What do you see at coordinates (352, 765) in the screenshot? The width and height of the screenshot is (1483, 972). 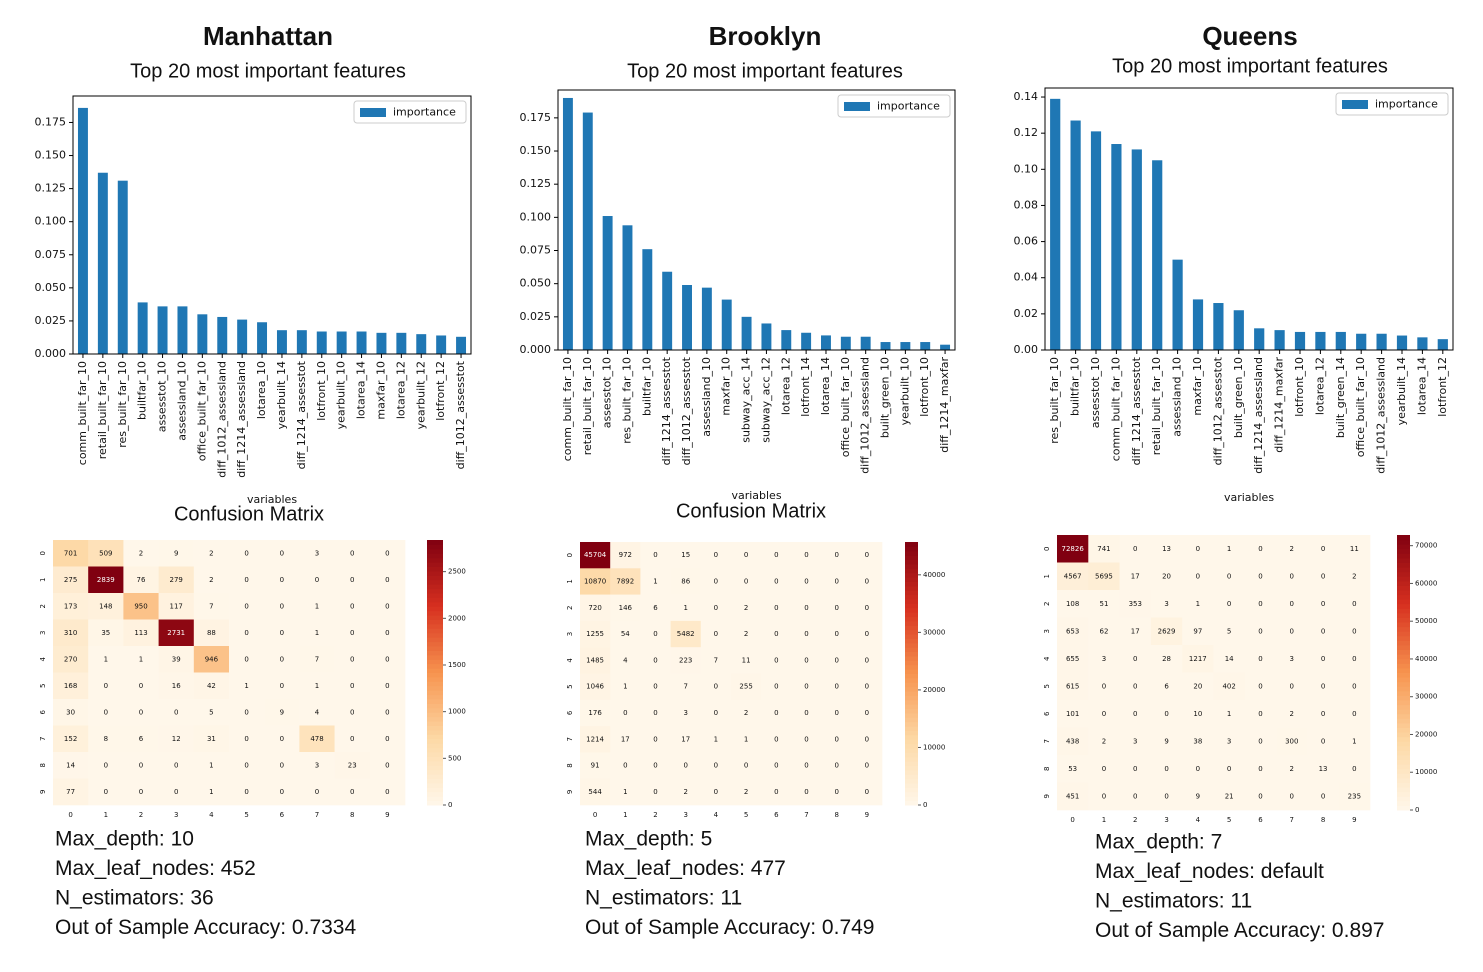 I see `cell-value: 23` at bounding box center [352, 765].